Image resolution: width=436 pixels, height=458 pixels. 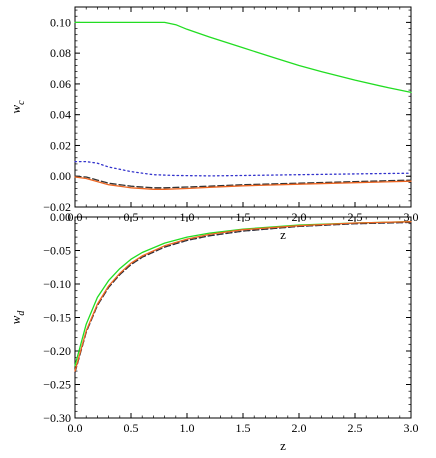 What do you see at coordinates (57, 251) in the screenshot?
I see `panel2-y-tick-label: −0.05` at bounding box center [57, 251].